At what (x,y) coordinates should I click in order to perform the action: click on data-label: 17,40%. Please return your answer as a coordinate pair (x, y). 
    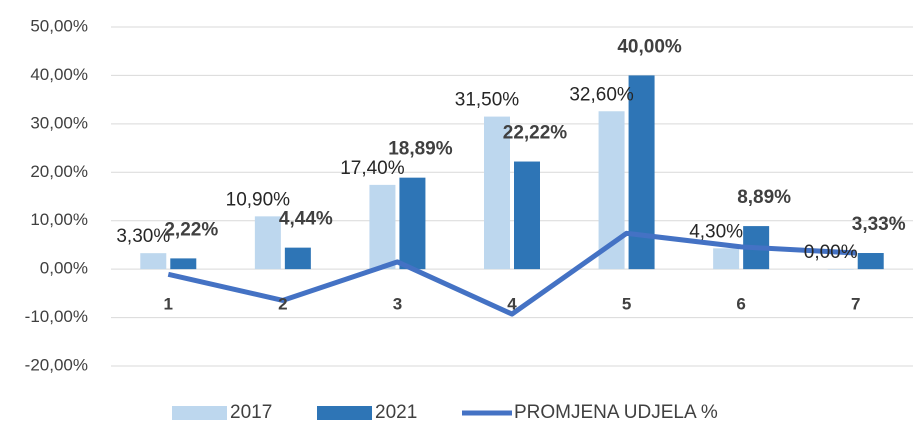
    Looking at the image, I should click on (372, 168).